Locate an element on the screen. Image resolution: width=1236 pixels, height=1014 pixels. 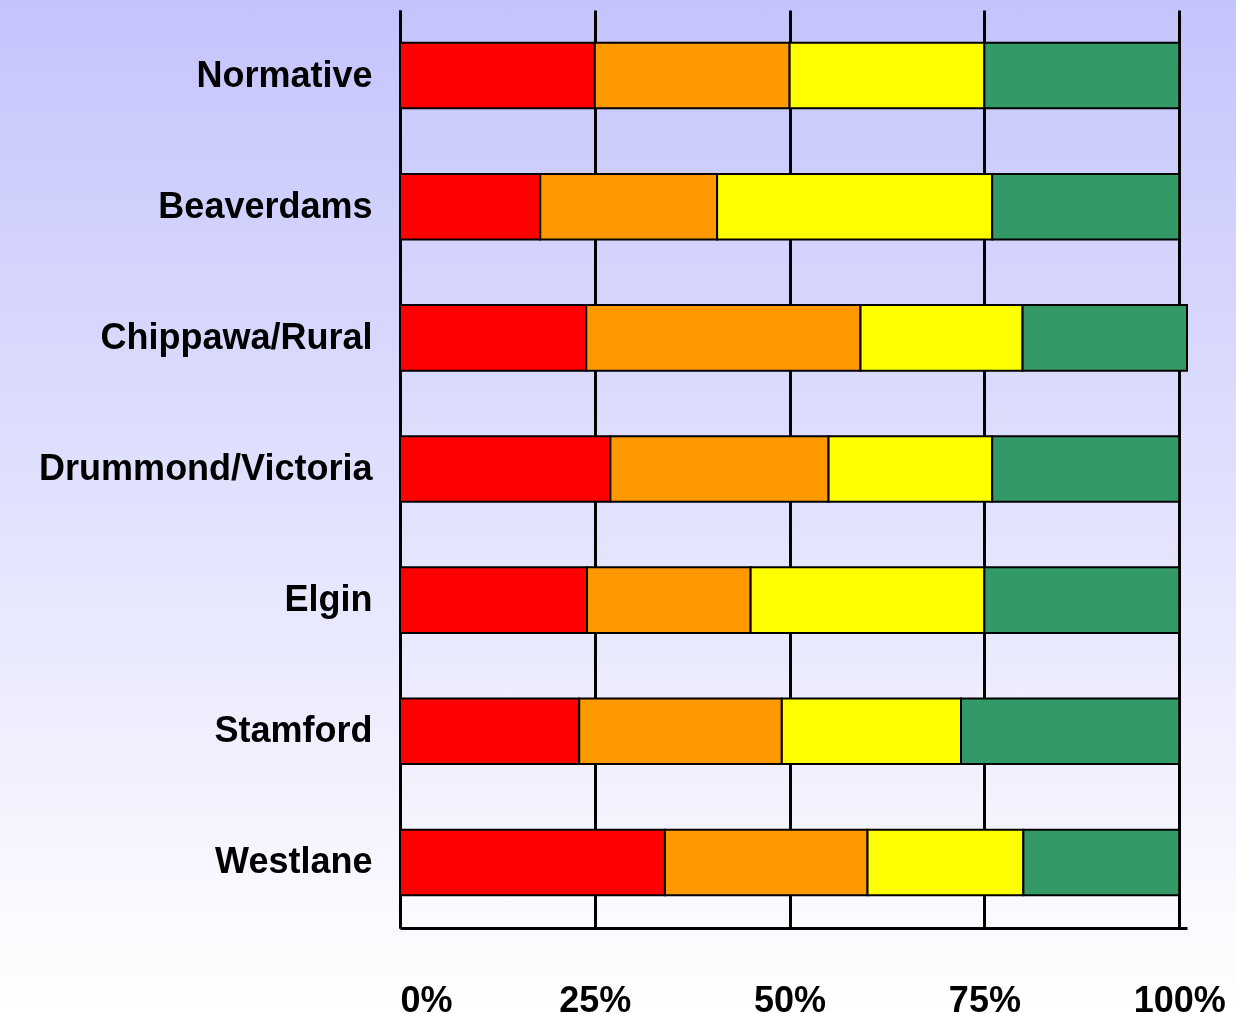
y-tick-label: Drummond/Victoria is located at coordinates (206, 467).